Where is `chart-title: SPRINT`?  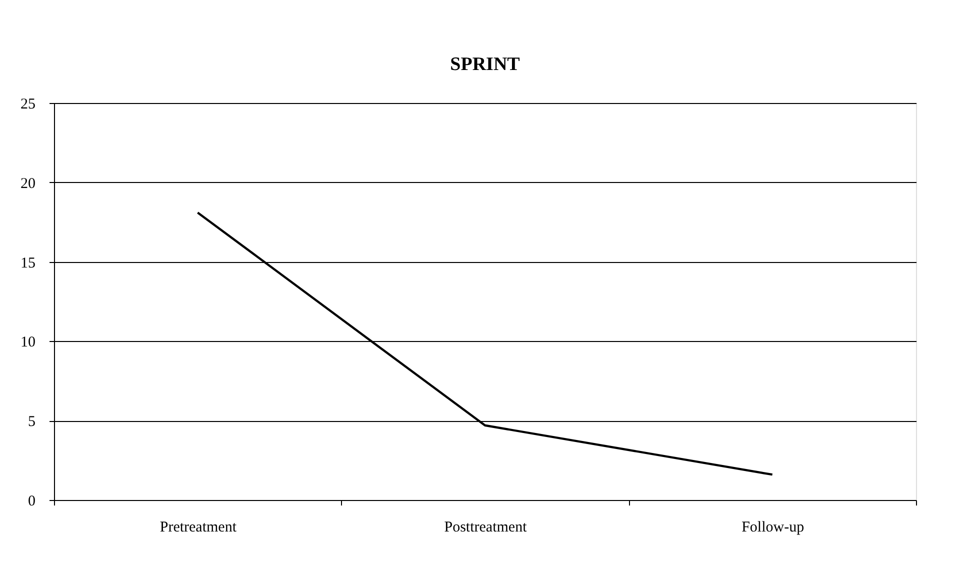 chart-title: SPRINT is located at coordinates (485, 64).